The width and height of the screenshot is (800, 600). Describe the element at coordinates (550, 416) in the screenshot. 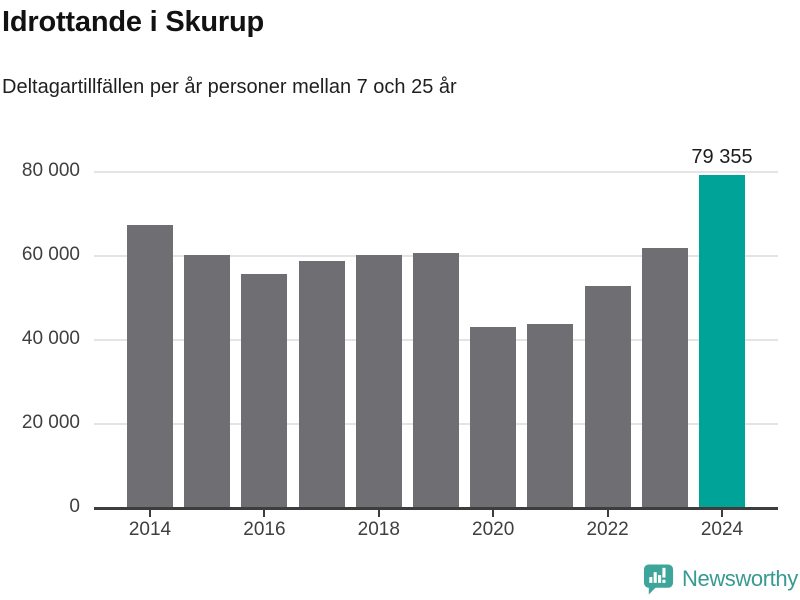

I see `bar-2021` at that location.